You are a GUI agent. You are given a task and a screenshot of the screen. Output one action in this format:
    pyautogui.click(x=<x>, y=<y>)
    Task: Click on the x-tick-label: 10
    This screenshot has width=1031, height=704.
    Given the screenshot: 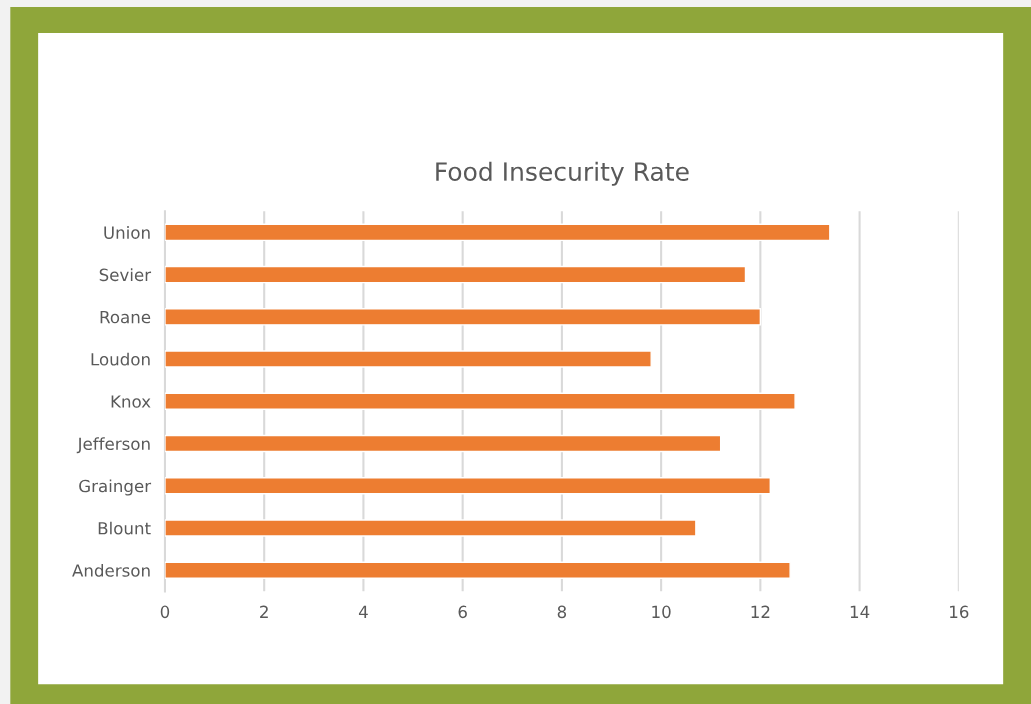 What is the action you would take?
    pyautogui.click(x=661, y=612)
    